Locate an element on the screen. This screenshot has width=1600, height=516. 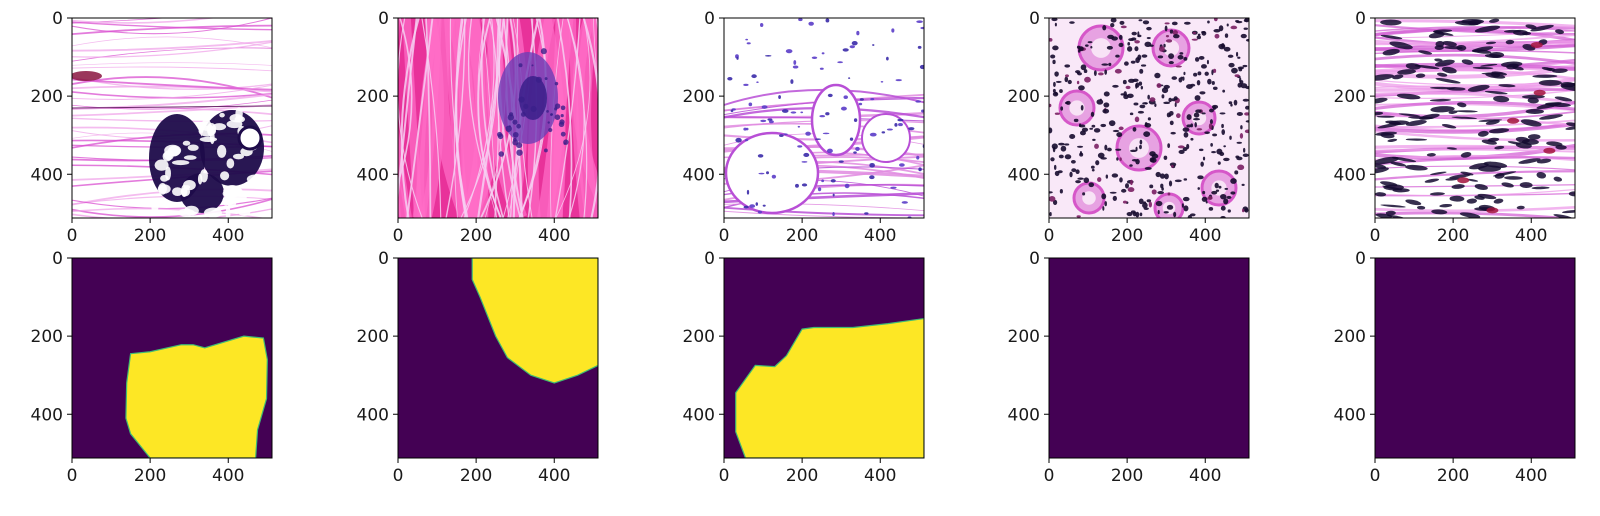
tissue-panel-4: 0 200 400 0 200 400 is located at coordinates (1129, 127).